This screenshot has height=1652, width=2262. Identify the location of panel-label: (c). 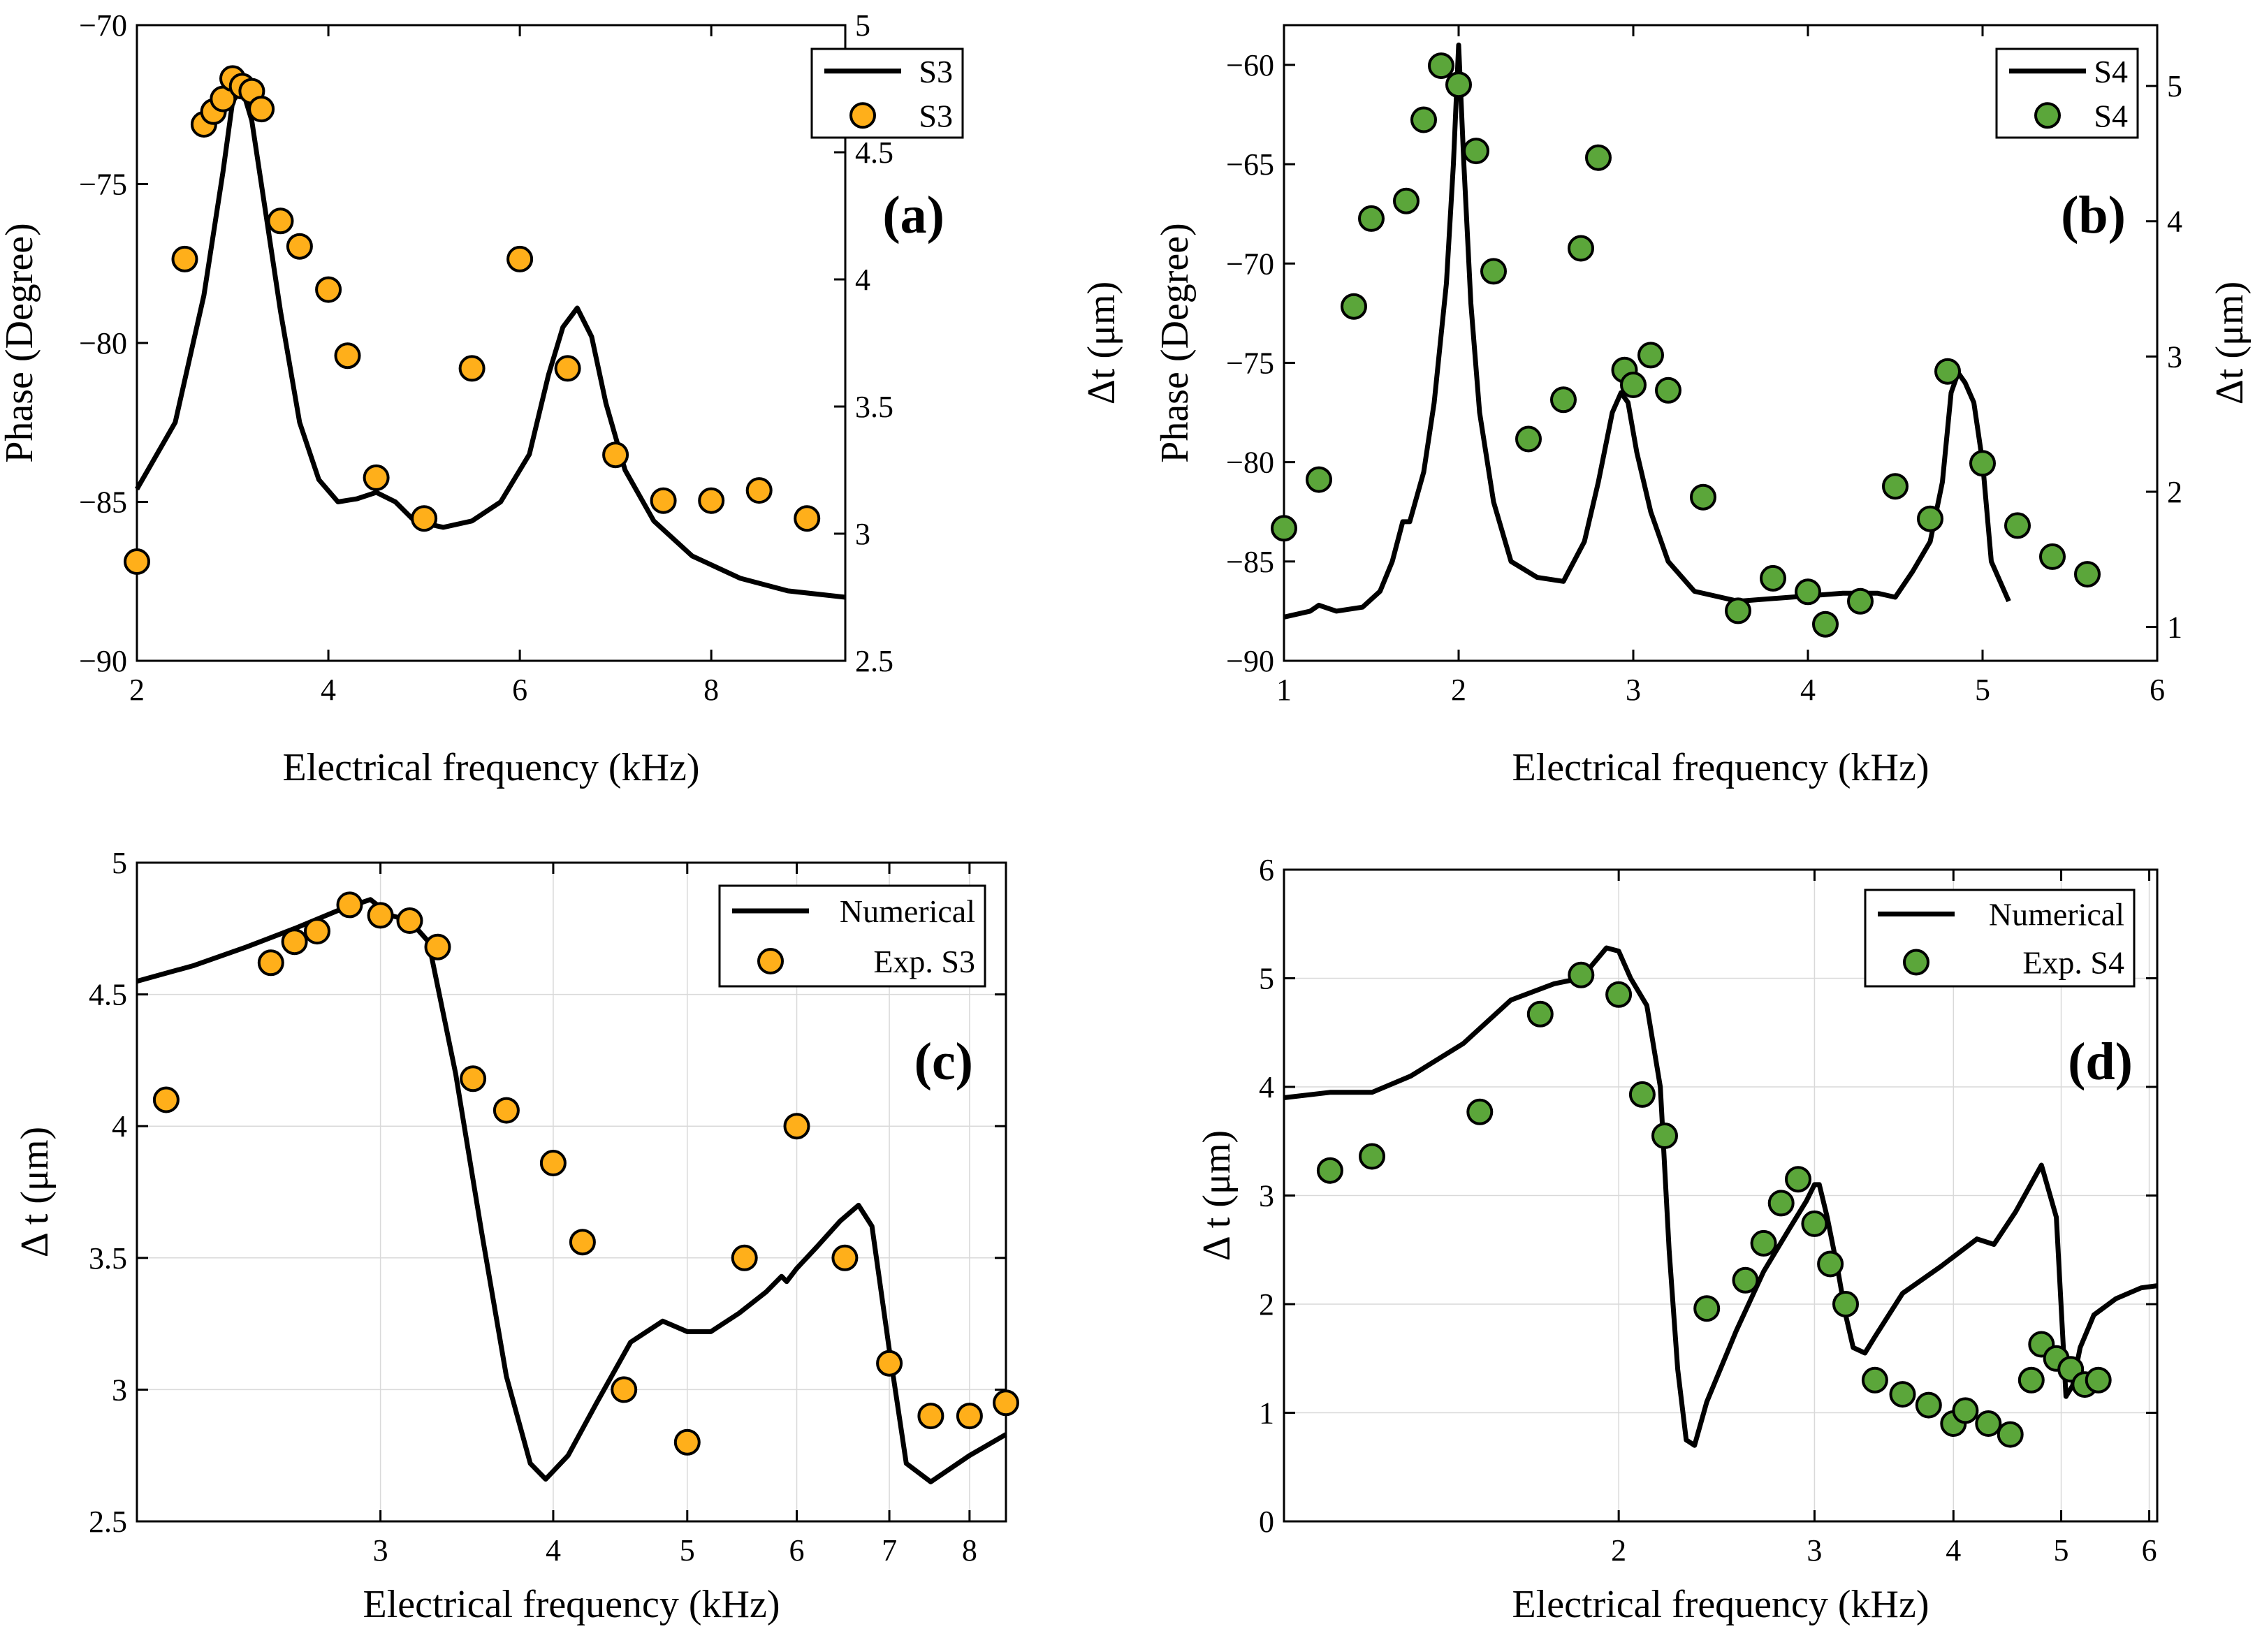
(944, 1061).